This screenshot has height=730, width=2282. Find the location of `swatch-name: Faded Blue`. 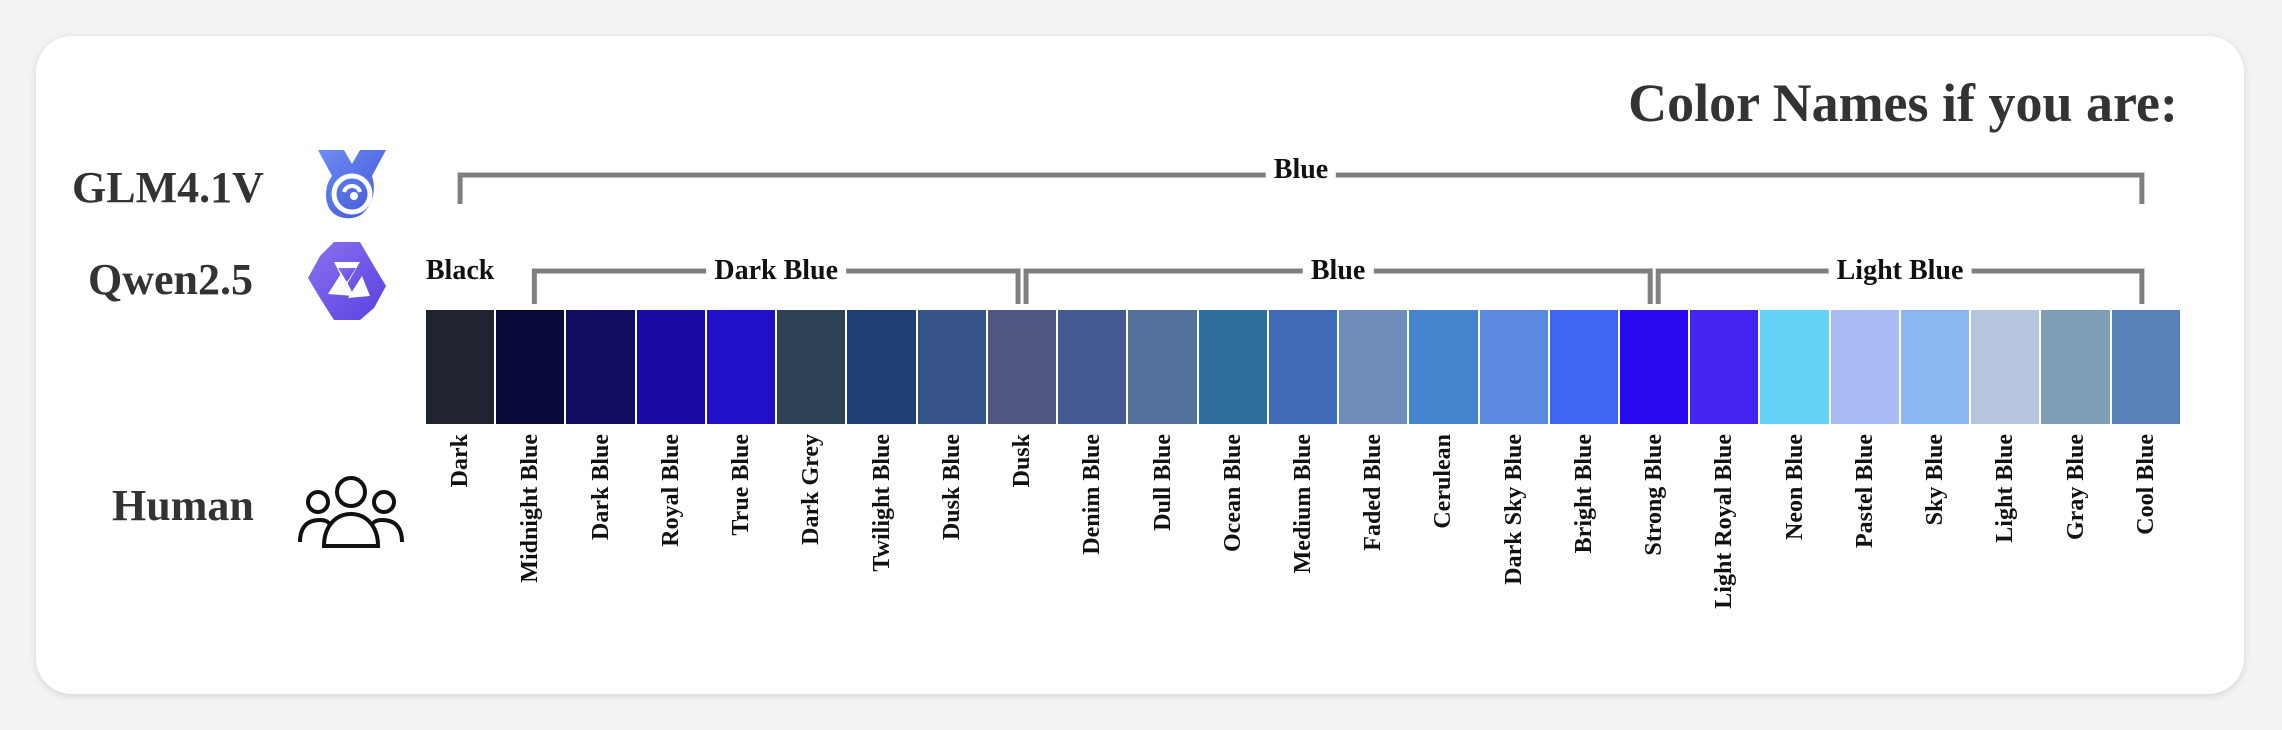

swatch-name: Faded Blue is located at coordinates (1373, 492).